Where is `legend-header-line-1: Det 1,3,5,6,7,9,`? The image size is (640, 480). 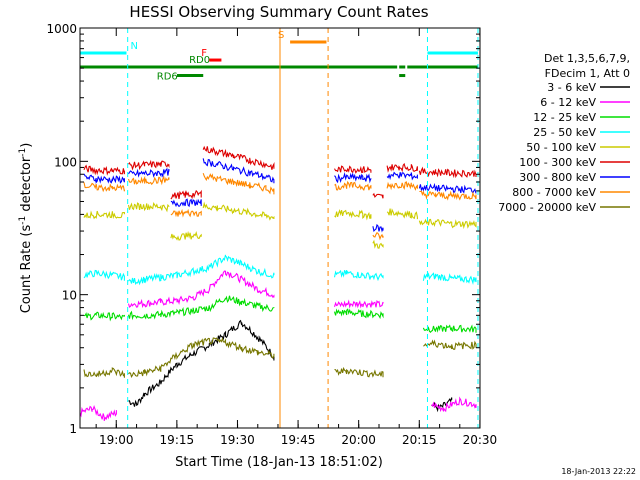 legend-header-line-1: Det 1,3,5,6,7,9, is located at coordinates (587, 58).